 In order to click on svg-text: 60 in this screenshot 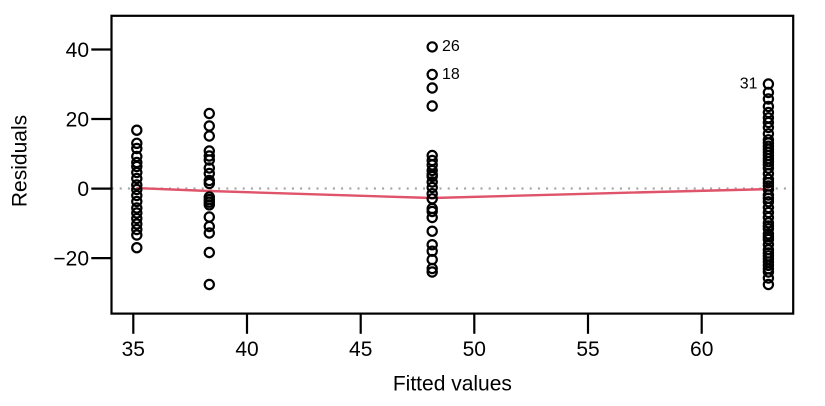, I will do `click(701, 349)`.